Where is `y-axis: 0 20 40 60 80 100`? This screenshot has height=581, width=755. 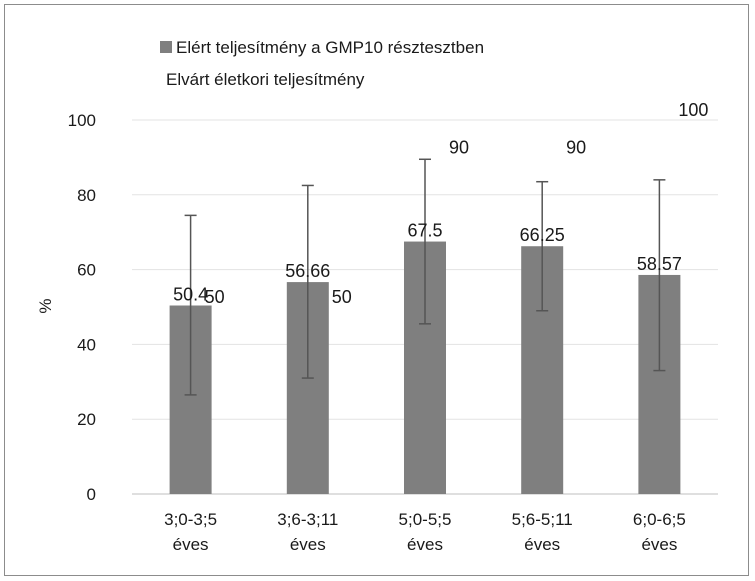
y-axis: 0 20 40 60 80 100 is located at coordinates (82, 307).